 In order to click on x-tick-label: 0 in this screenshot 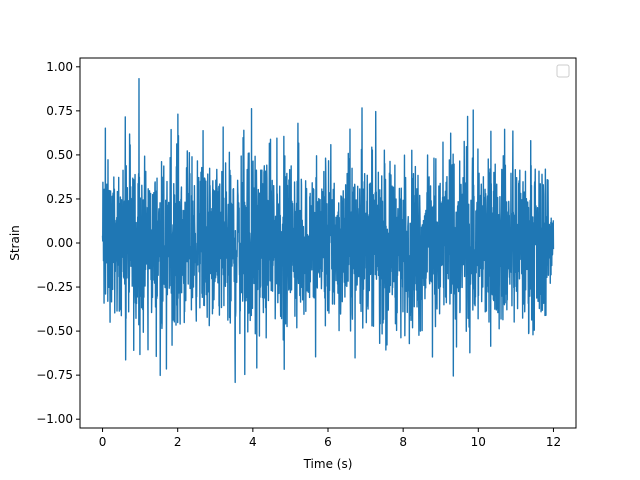, I will do `click(103, 442)`.